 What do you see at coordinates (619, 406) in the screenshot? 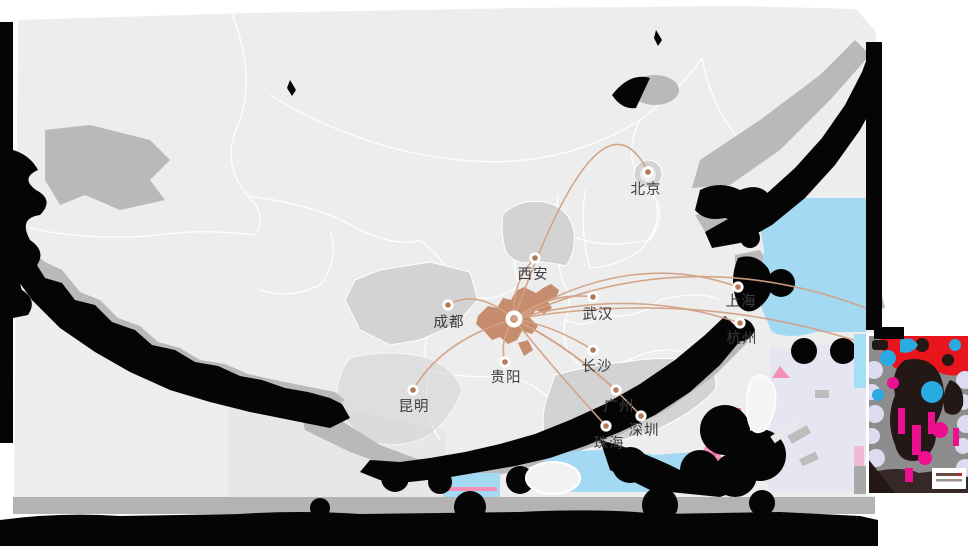
I see `city-label-guangzhou: 广州` at bounding box center [619, 406].